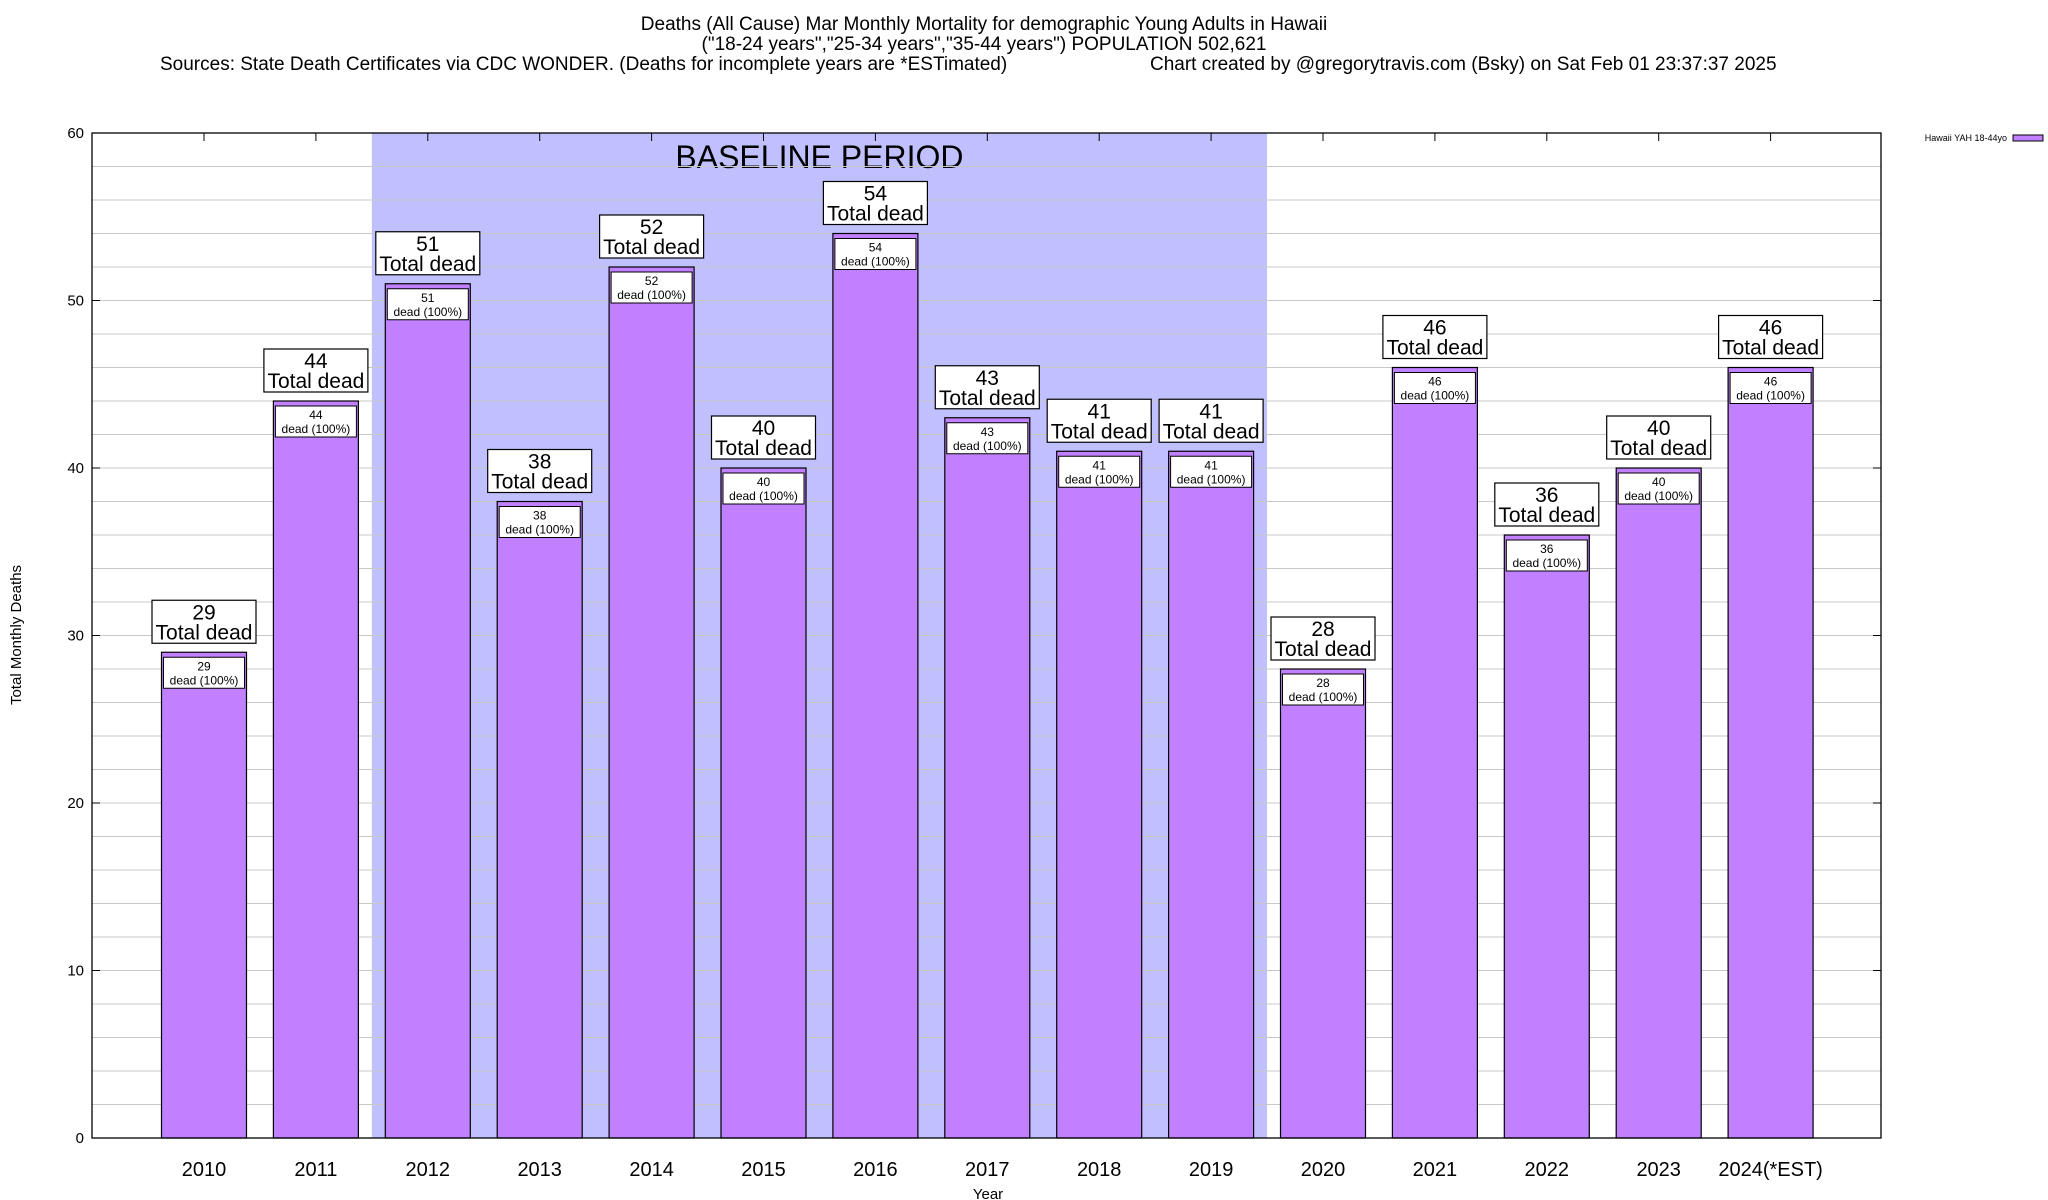 This screenshot has height=1200, width=2048. Describe the element at coordinates (1435, 382) in the screenshot. I see `inner-label-value: 46` at that location.